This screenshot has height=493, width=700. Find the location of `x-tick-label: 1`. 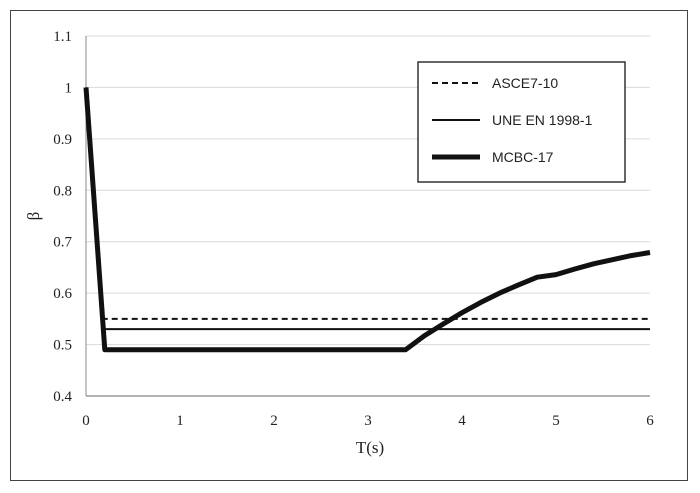

x-tick-label: 1 is located at coordinates (180, 421).